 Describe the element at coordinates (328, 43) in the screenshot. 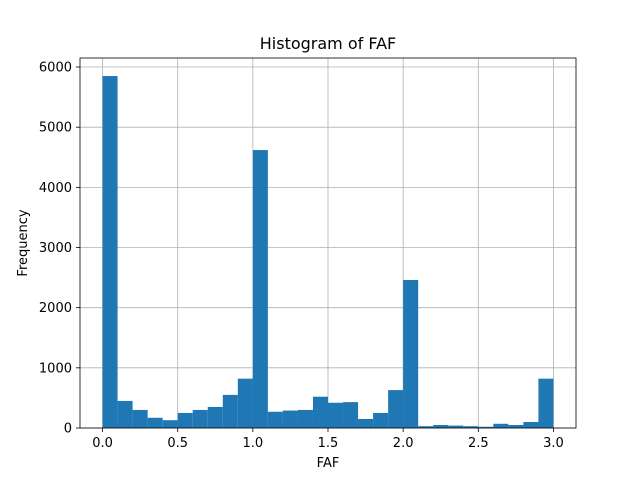

I see `chart-title: Histogram of FAF` at that location.